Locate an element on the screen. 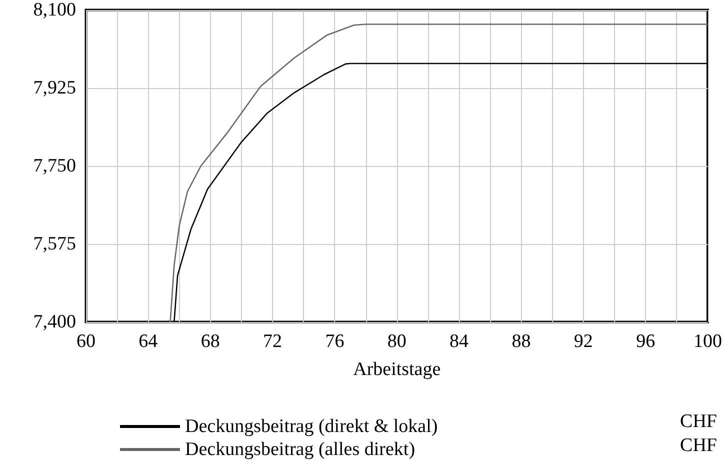 This screenshot has height=474, width=725. y-tick-label: 7,575 is located at coordinates (54, 244).